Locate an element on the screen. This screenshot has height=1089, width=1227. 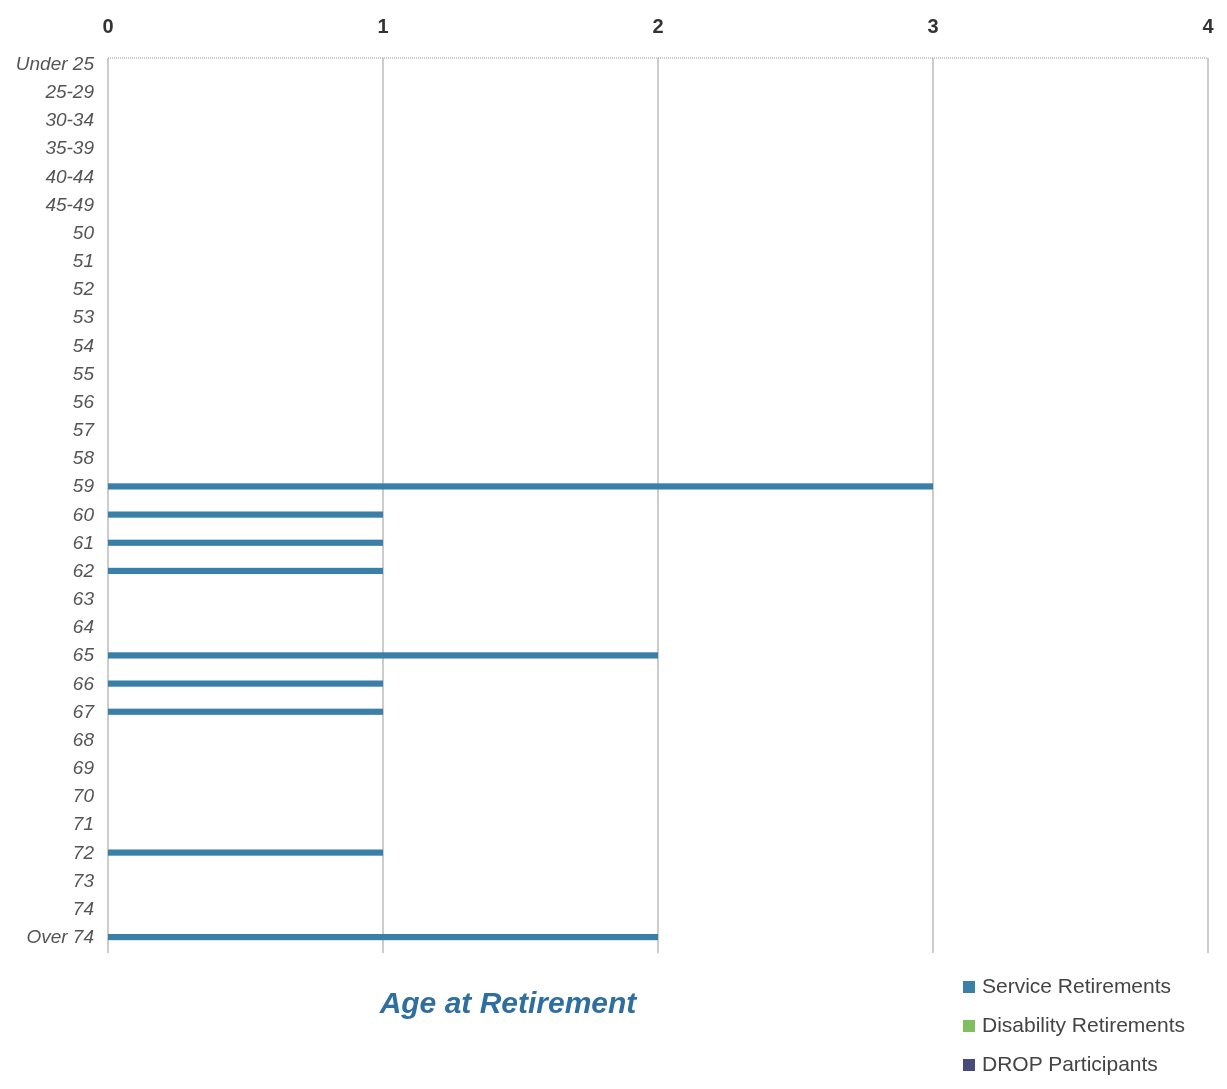
x-tick-label: 4 is located at coordinates (1208, 26).